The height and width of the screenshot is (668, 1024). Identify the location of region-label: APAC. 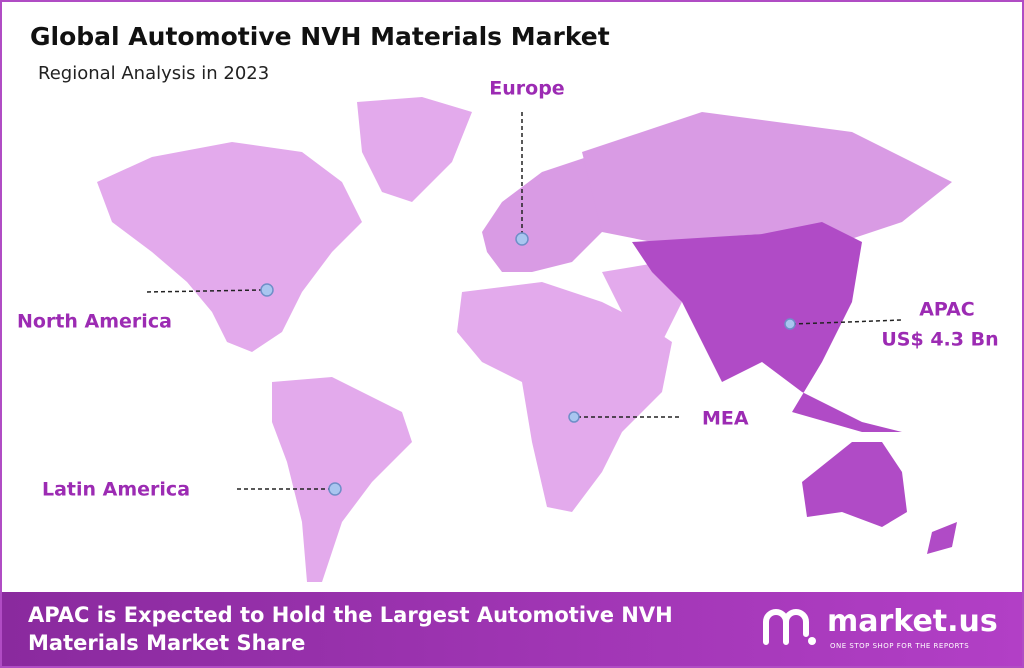
(947, 310).